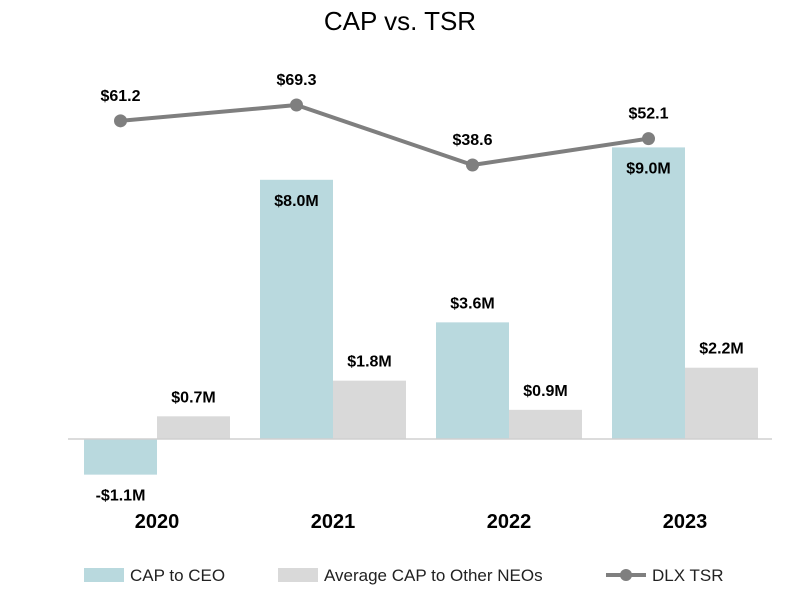 This screenshot has height=610, width=811. What do you see at coordinates (685, 522) in the screenshot?
I see `x-tick-2023: 2023` at bounding box center [685, 522].